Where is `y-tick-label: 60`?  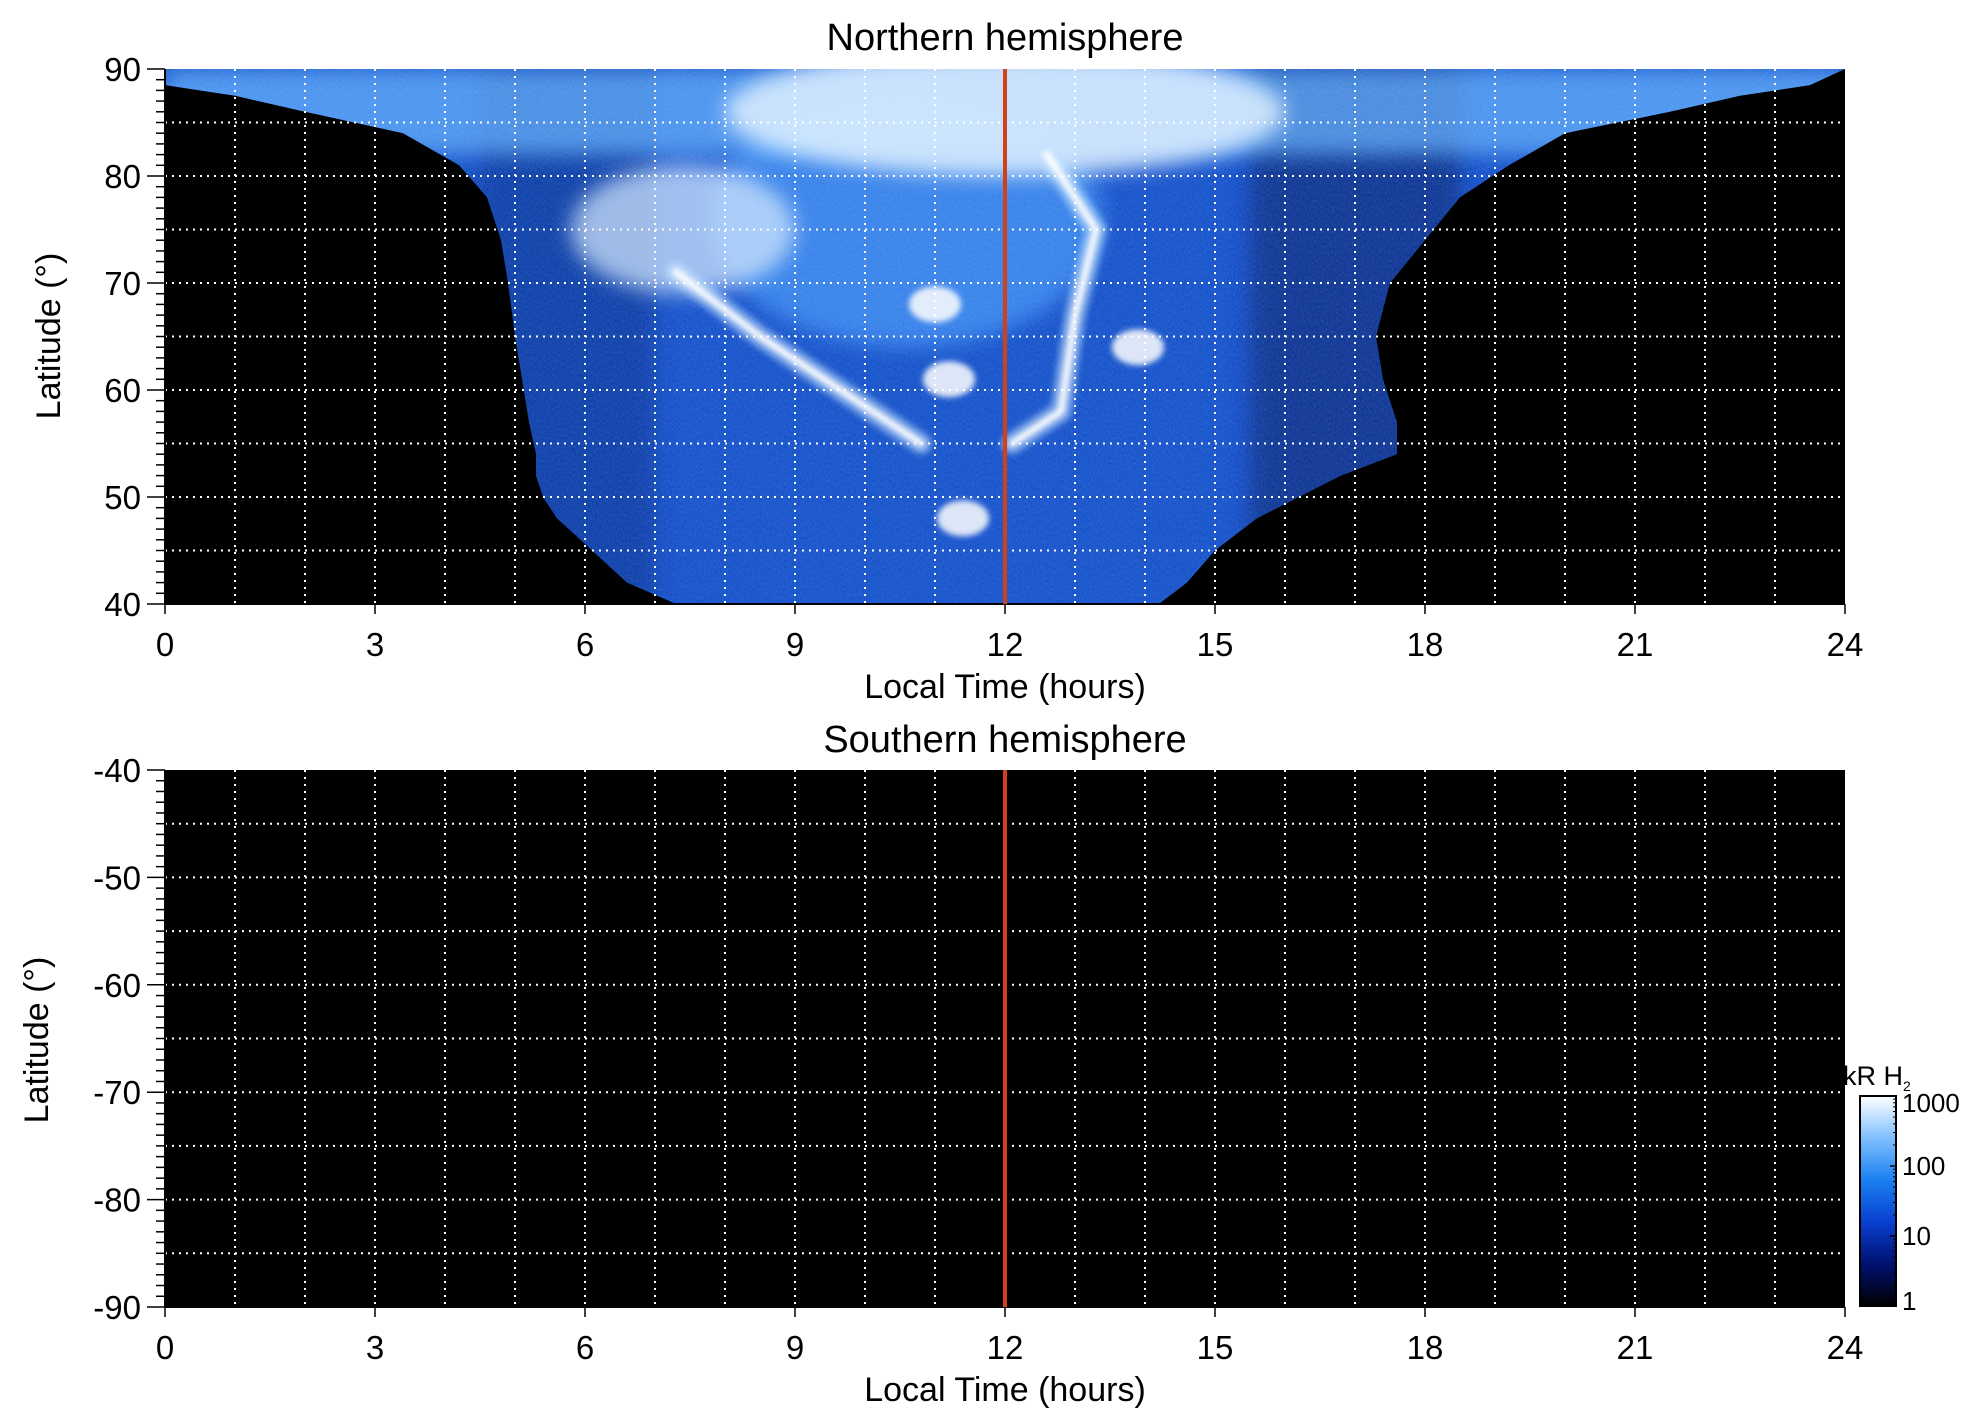
y-tick-label: 60 is located at coordinates (122, 390).